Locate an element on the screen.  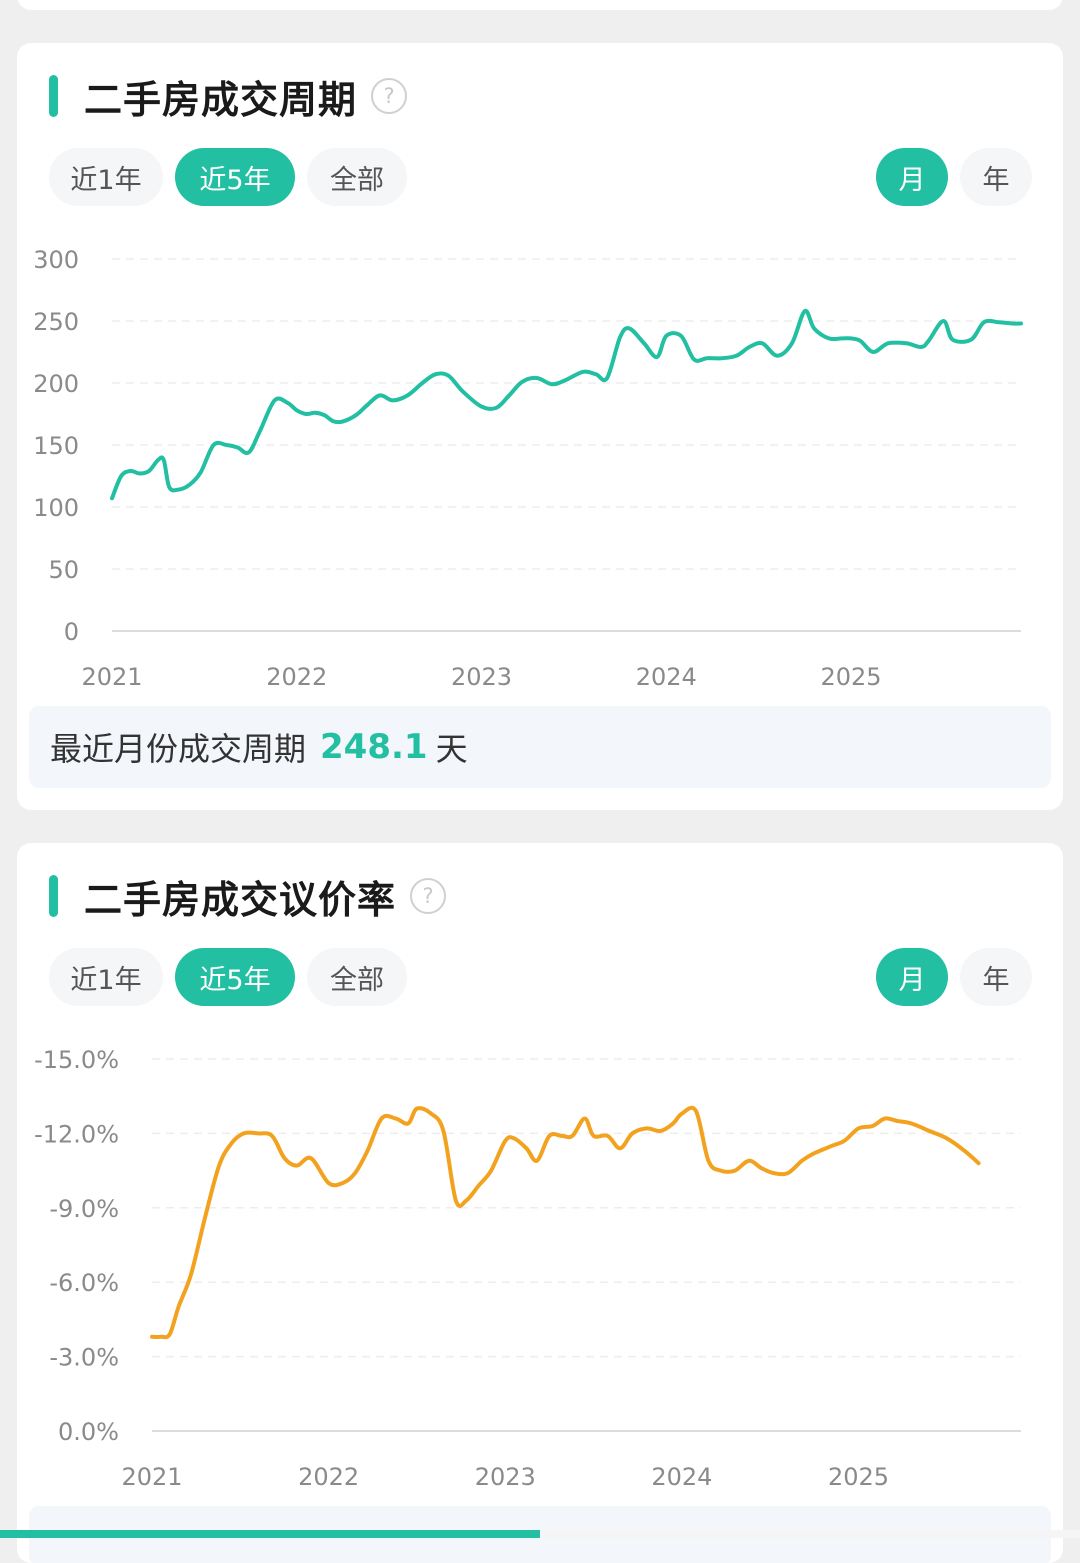
y-tick-label: 300 is located at coordinates (56, 260).